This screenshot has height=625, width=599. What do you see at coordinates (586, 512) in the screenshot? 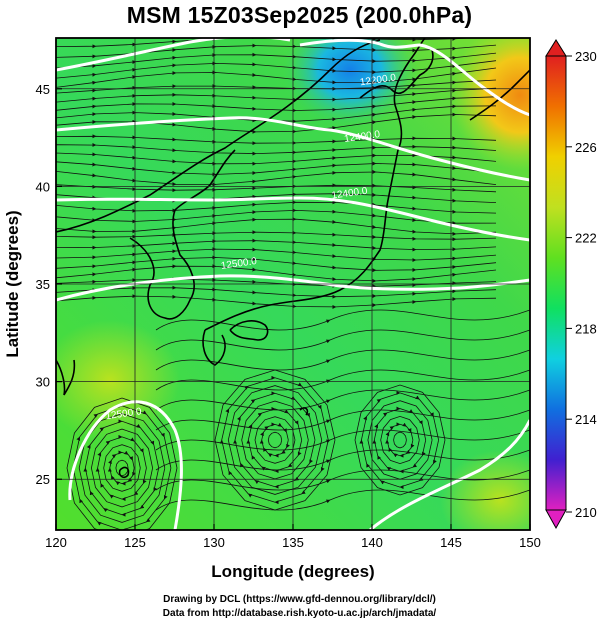
I see `colorbar-tick-label: 210` at bounding box center [586, 512].